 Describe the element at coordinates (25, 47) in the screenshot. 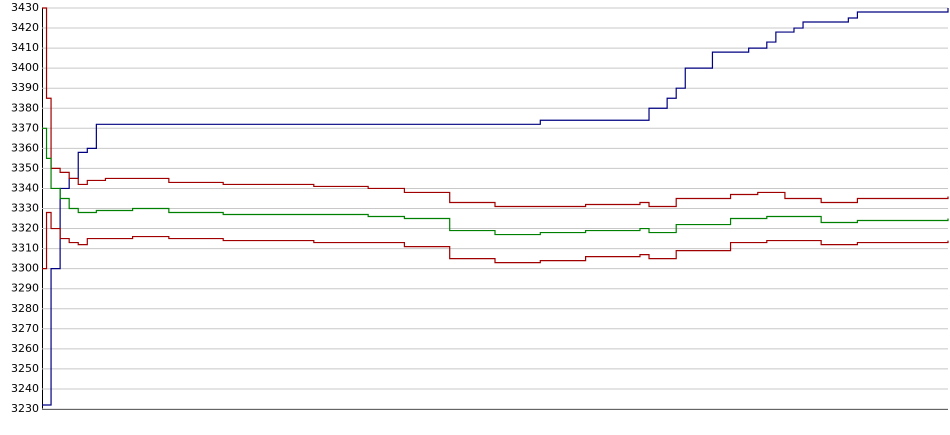

I see `y-tick-label: 3410` at that location.